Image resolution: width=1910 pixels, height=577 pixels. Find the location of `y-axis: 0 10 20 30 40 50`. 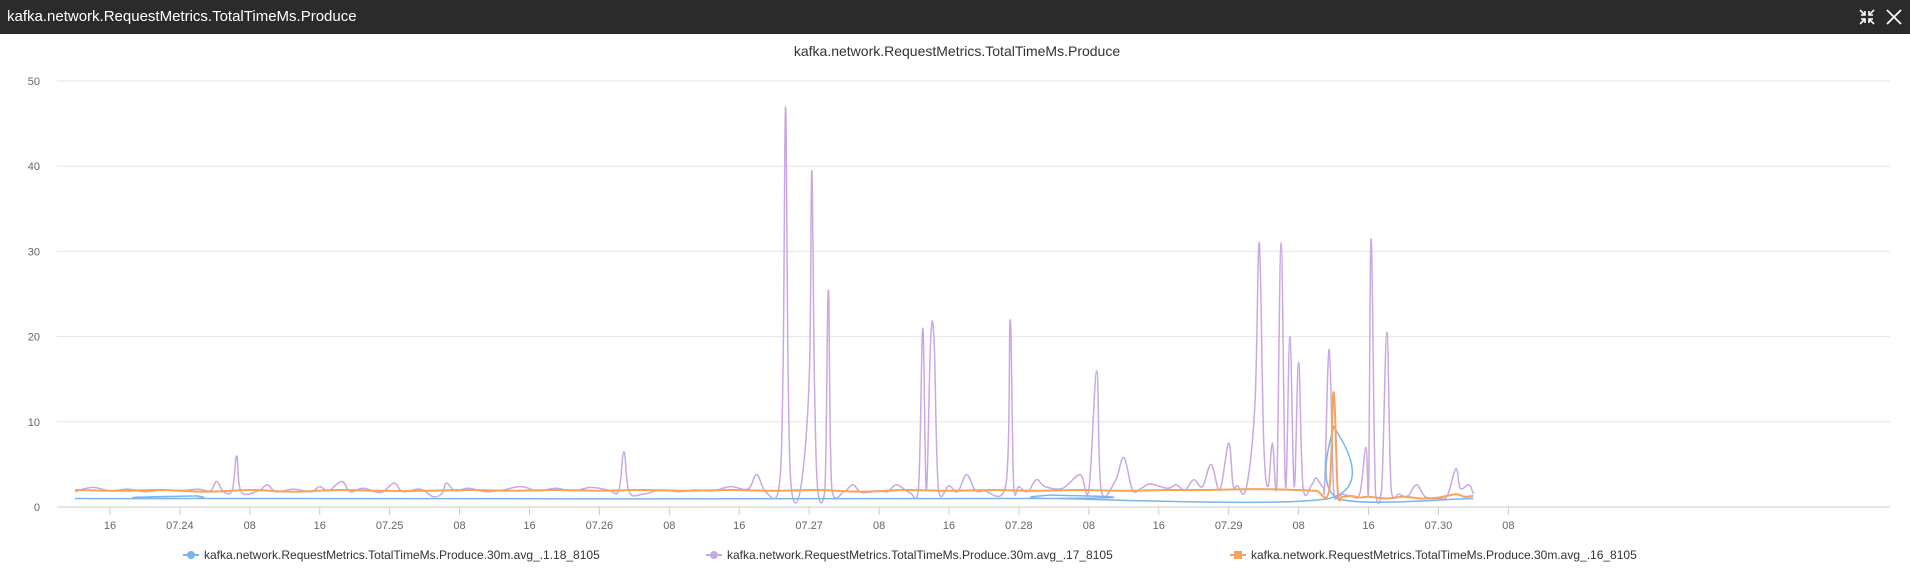

y-axis: 0 10 20 30 40 50 is located at coordinates (34, 295).